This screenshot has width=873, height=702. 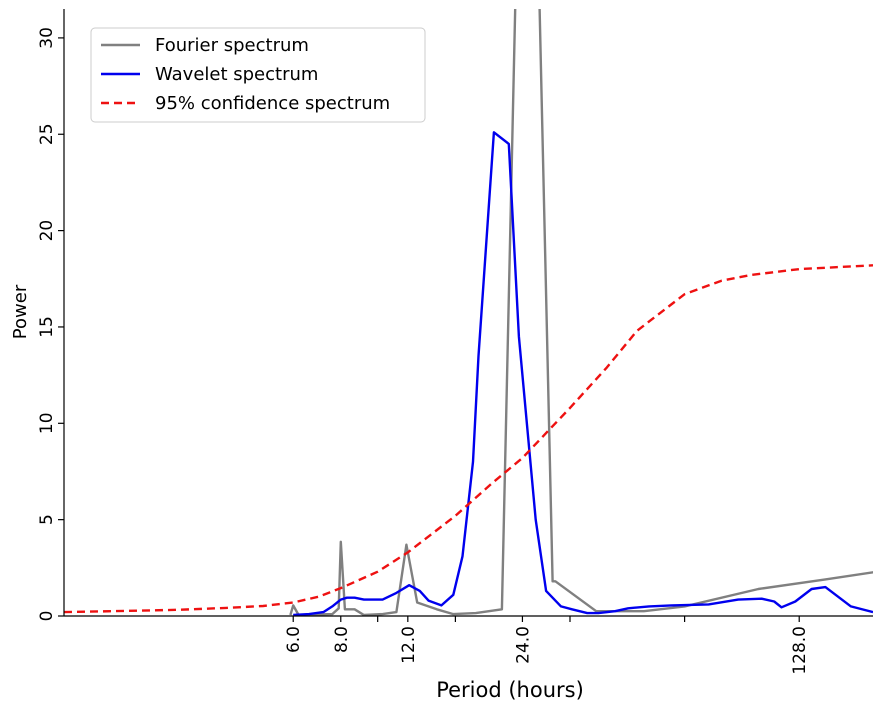 I want to click on y-tick-label: 10, so click(x=47, y=423).